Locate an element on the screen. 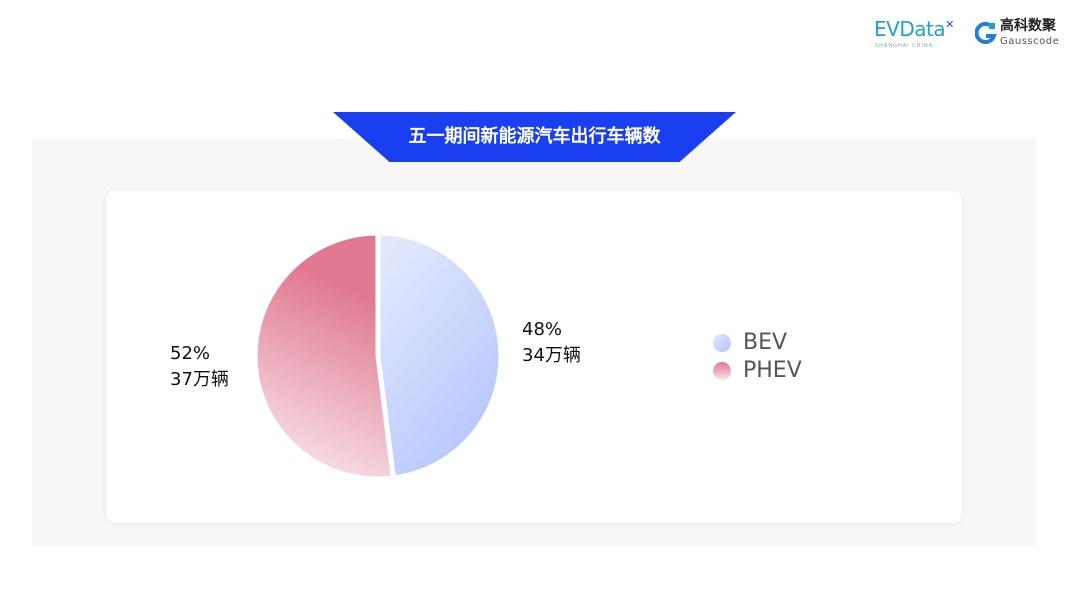  phev-percent-label: 52% is located at coordinates (190, 353).